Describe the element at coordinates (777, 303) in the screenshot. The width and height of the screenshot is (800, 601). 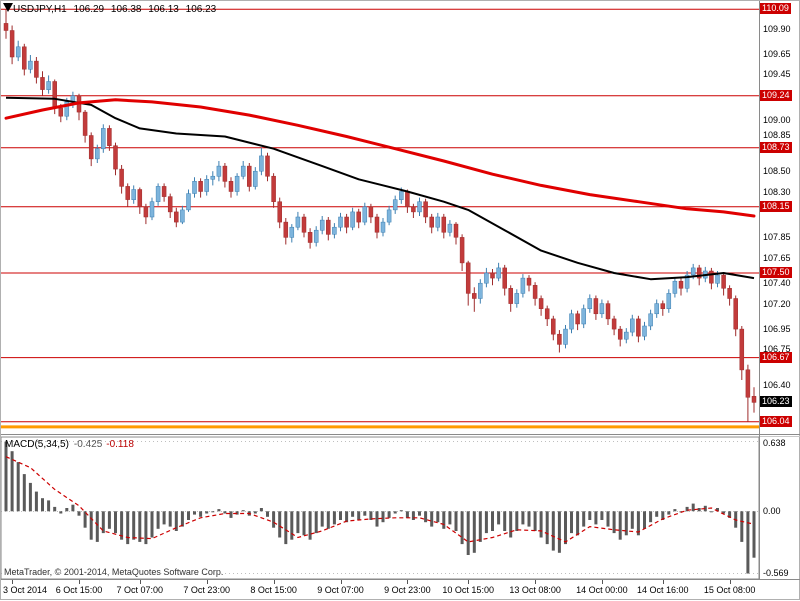
I see `price-tick-label: 107.20` at that location.